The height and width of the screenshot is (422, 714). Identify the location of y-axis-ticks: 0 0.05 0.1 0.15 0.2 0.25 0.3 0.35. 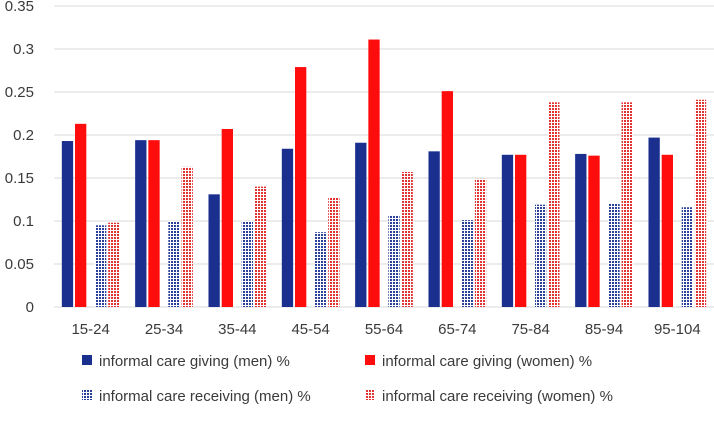
(19, 158).